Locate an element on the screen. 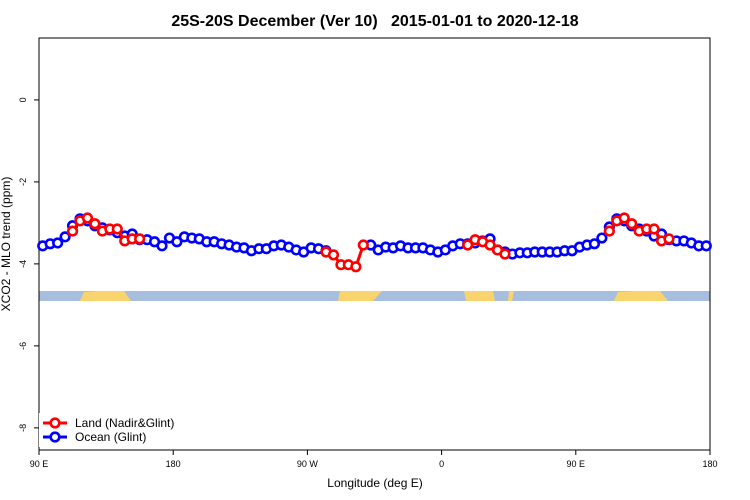 Image resolution: width=750 pixels, height=500 pixels. x-tick-label: 0 is located at coordinates (441, 464).